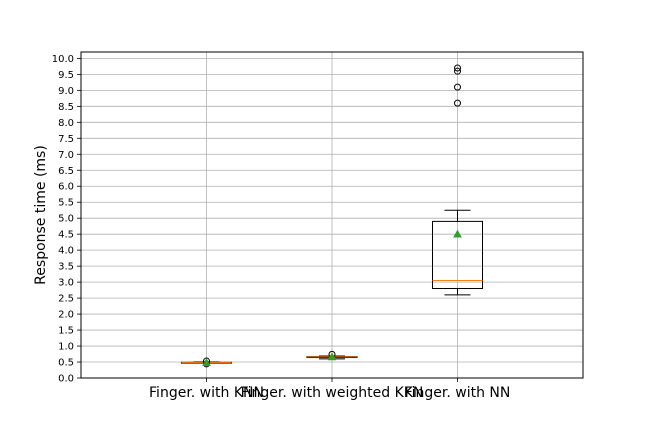 This screenshot has width=648, height=432. Describe the element at coordinates (66, 347) in the screenshot. I see `y-tick-label: 1.0` at that location.